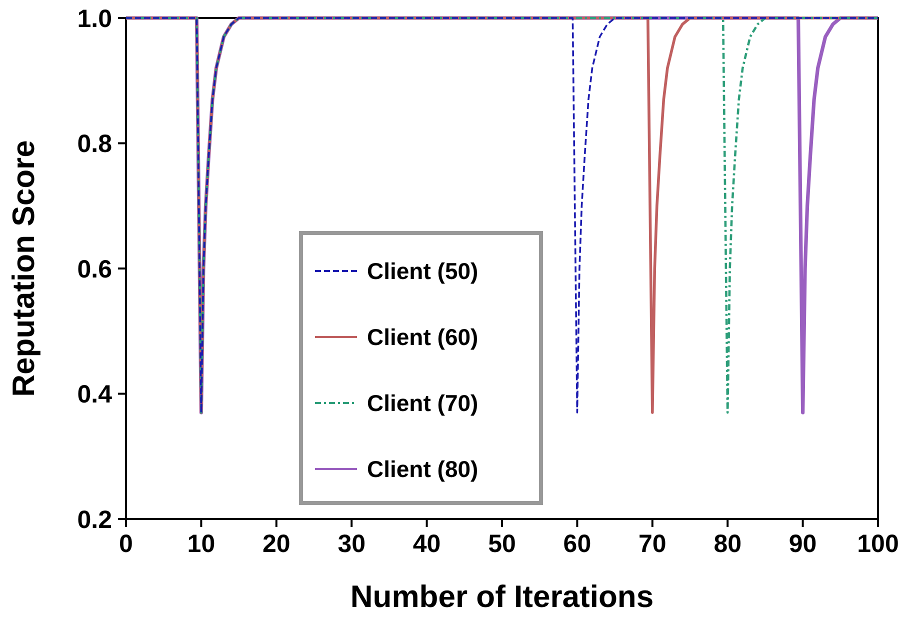 This screenshot has height=617, width=915. I want to click on legend-label: Client (80), so click(422, 469).